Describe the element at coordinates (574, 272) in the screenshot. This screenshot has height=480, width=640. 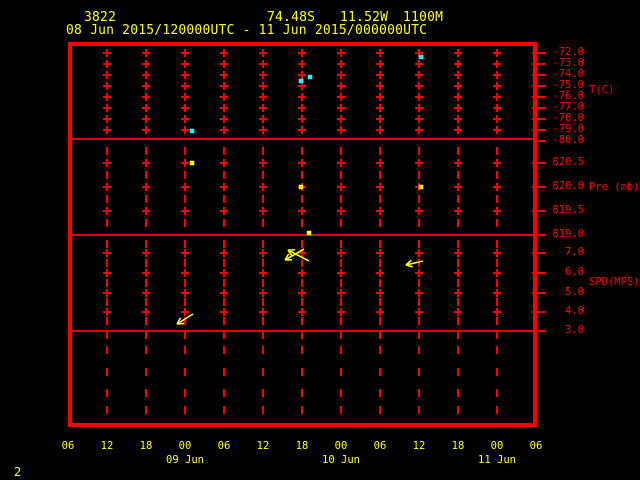
I see `y-axis-label-wind_speed: 6.0` at that location.